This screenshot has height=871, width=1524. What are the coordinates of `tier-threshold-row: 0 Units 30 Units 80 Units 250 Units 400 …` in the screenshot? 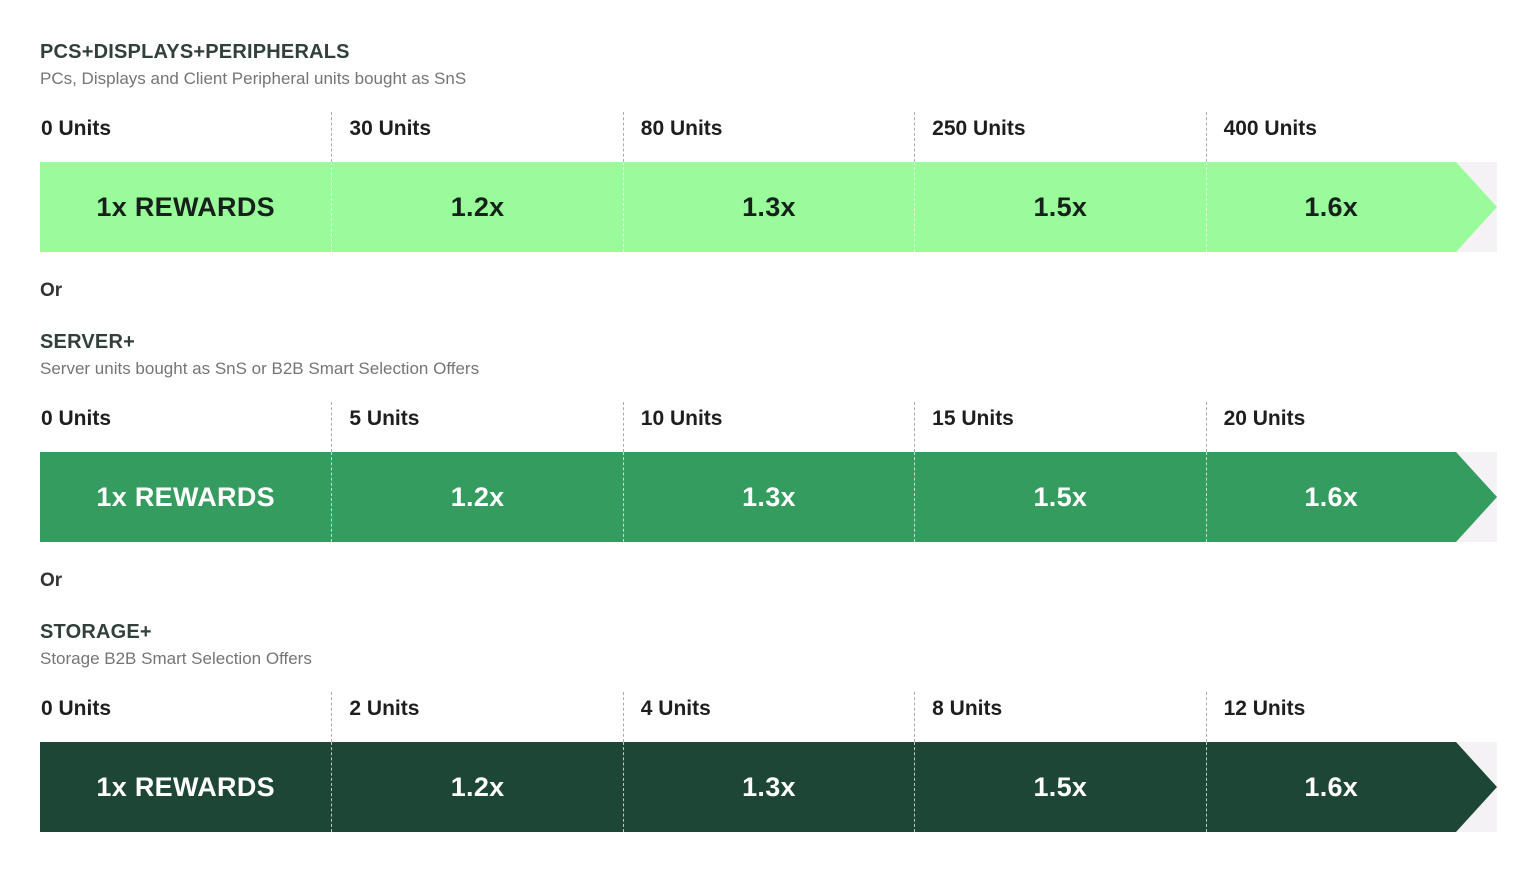 It's located at (768, 137).